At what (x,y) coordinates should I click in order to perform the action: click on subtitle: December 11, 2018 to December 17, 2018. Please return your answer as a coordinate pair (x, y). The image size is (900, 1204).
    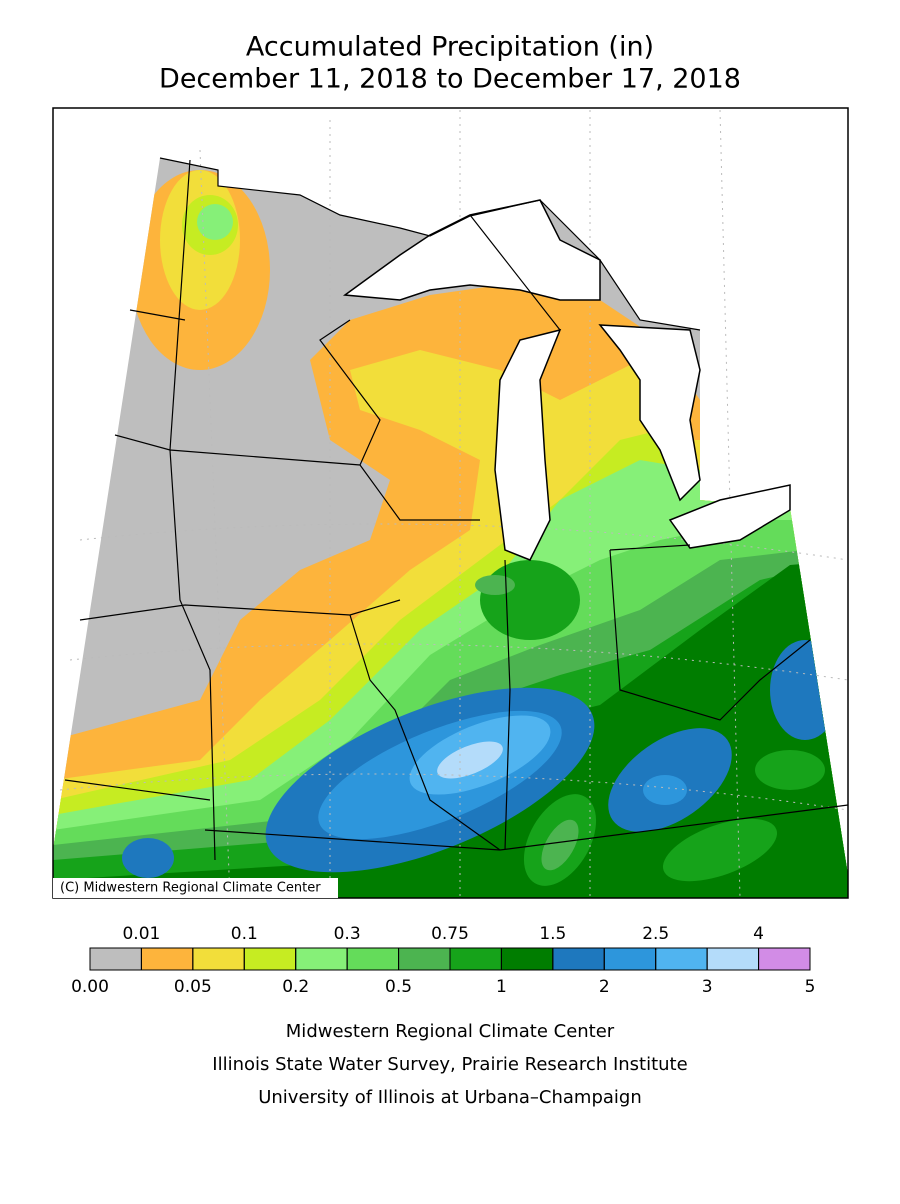
    Looking at the image, I should click on (450, 79).